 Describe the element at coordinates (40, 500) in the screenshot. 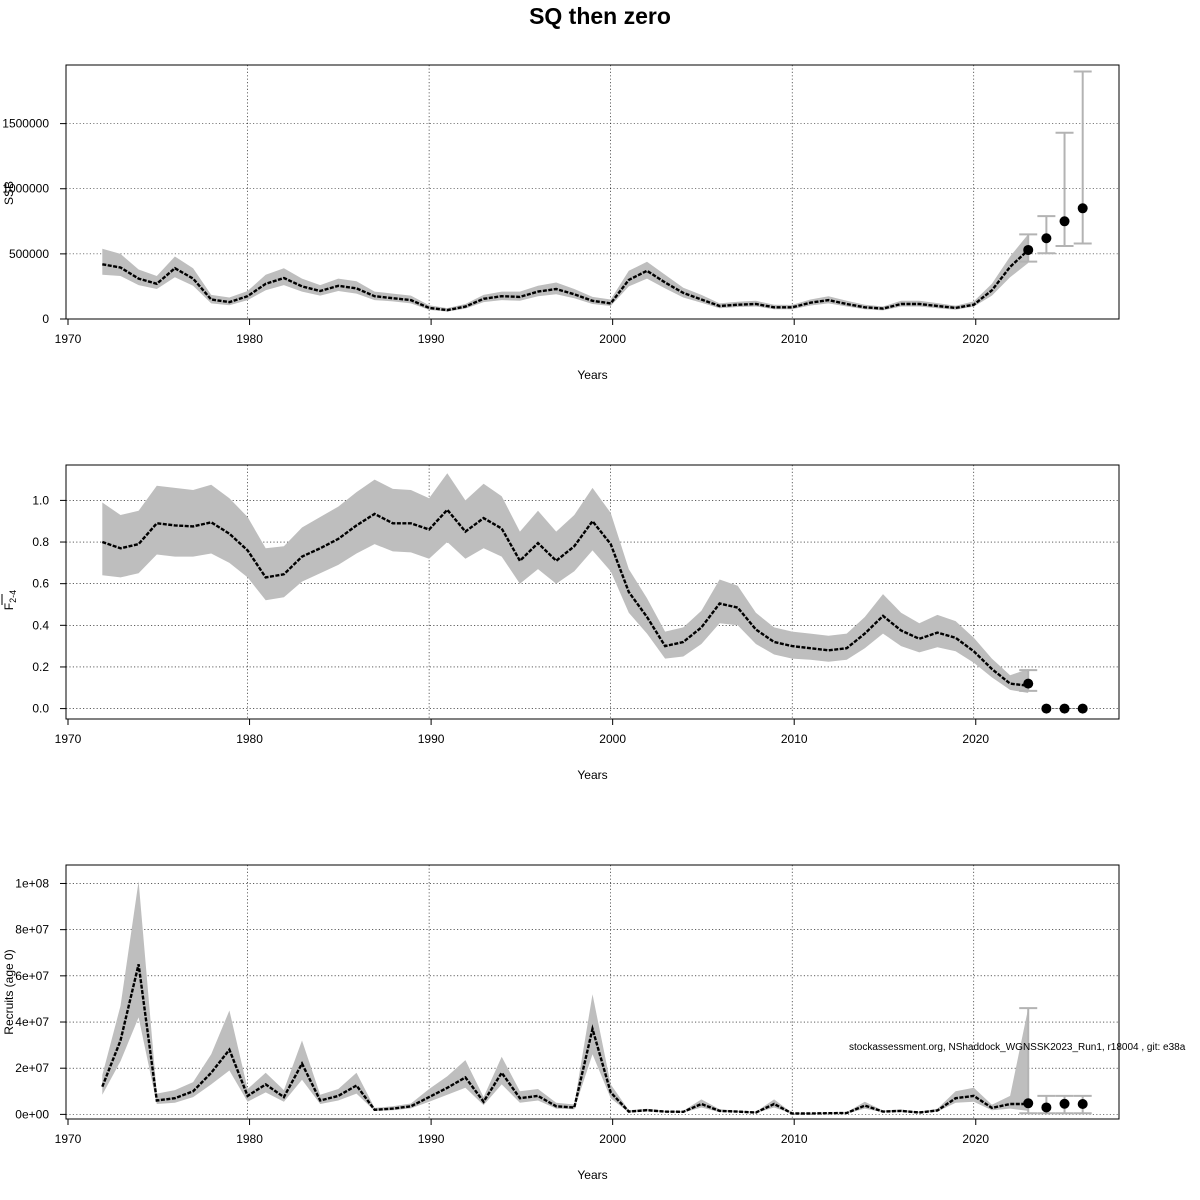

I see `y-tick-label: 1.0` at that location.